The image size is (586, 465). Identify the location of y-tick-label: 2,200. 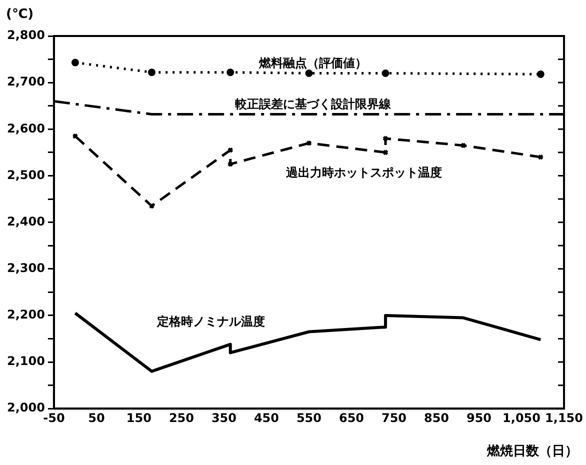
(25, 315).